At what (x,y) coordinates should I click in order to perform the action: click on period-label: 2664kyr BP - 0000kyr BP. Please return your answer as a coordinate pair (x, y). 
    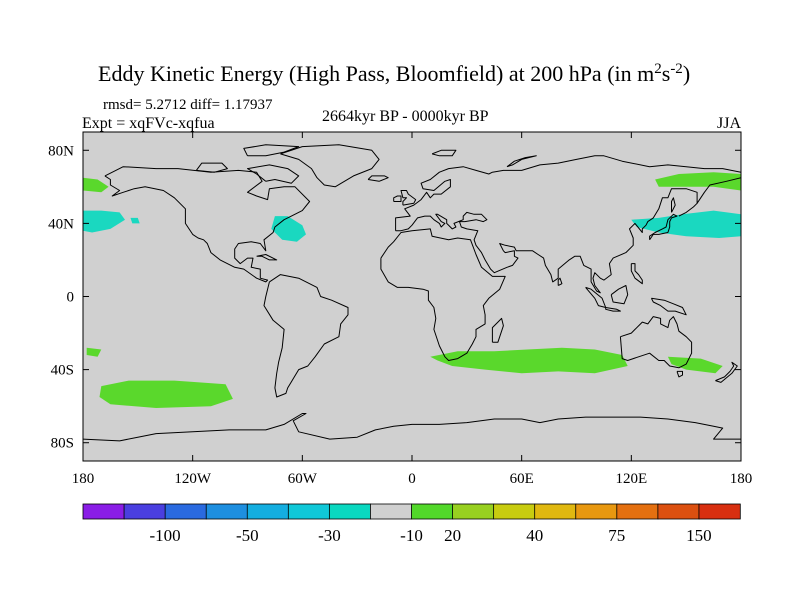
    Looking at the image, I should click on (405, 116).